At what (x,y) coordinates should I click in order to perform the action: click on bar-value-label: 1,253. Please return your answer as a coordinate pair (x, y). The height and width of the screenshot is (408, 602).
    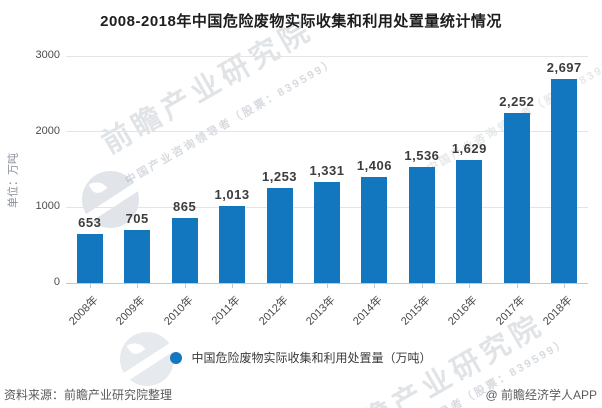
    Looking at the image, I should click on (280, 177).